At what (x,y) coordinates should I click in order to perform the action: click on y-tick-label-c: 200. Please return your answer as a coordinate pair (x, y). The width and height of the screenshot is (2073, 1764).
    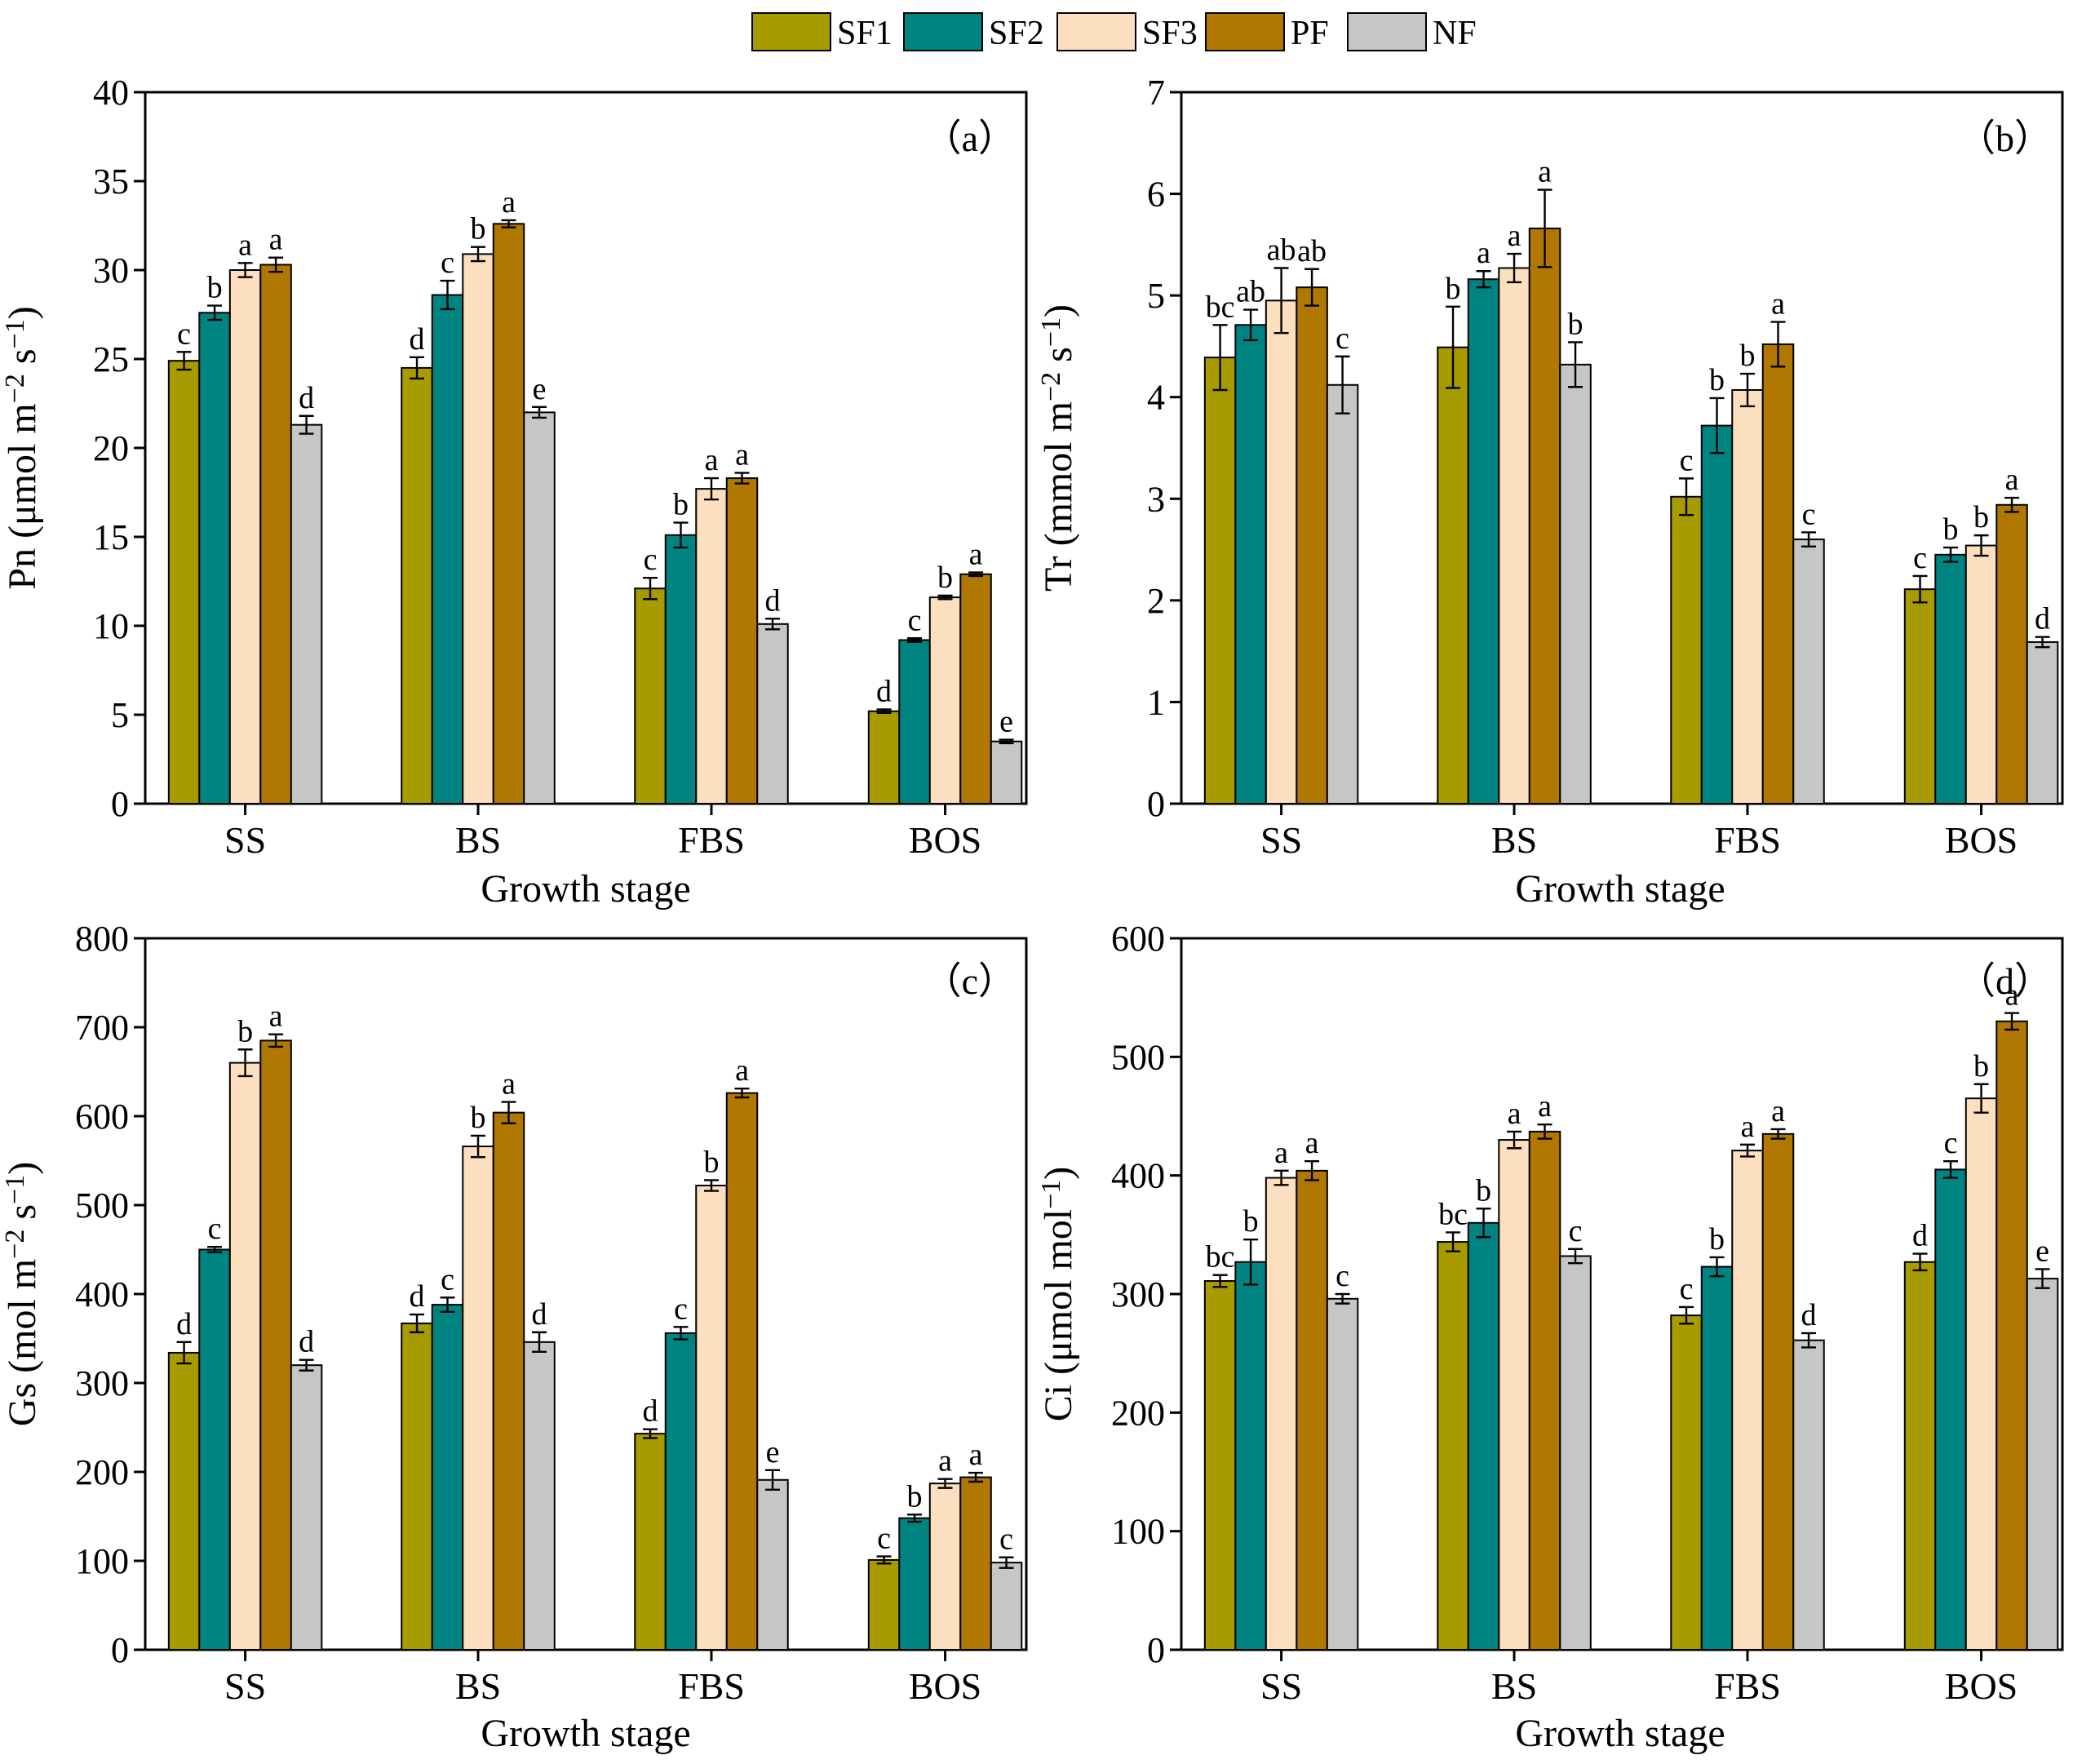
    Looking at the image, I should click on (102, 1472).